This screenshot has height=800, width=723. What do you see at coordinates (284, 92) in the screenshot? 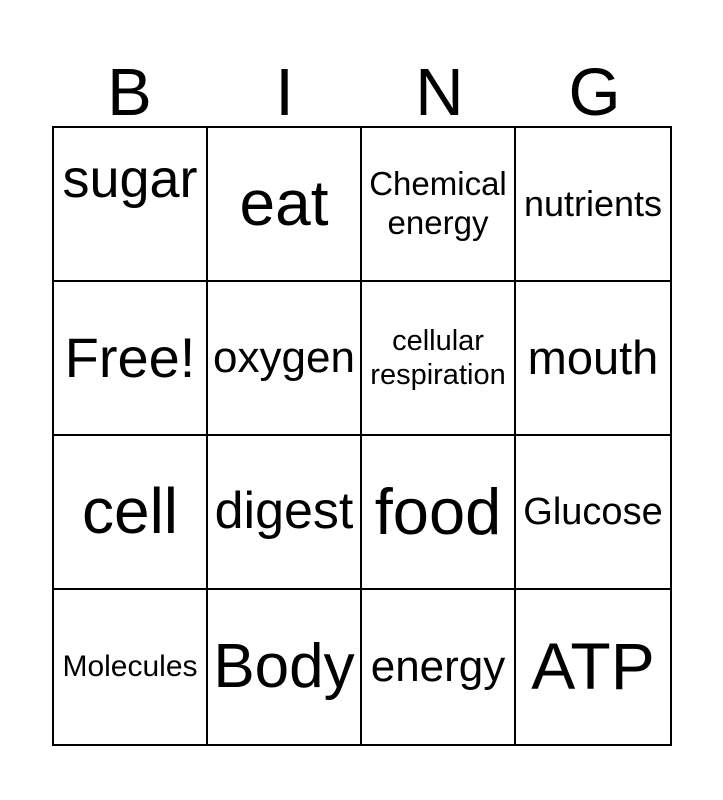
I see `bingo-header-letter: I` at bounding box center [284, 92].